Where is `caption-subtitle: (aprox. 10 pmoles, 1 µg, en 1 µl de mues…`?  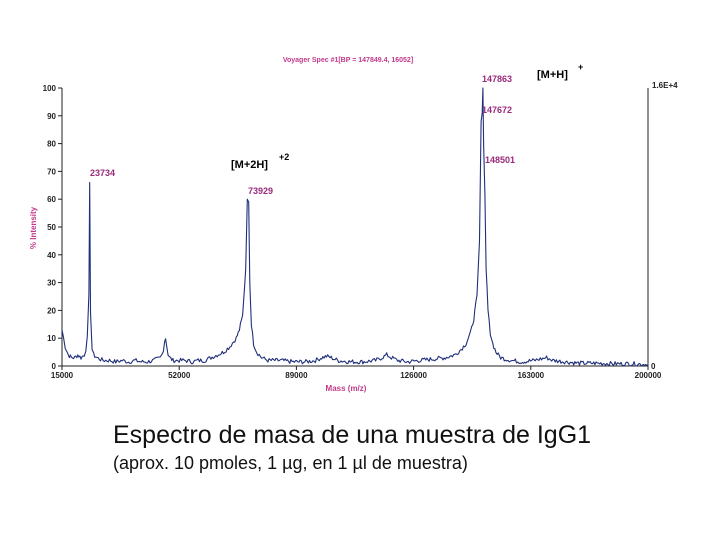
caption-subtitle: (aprox. 10 pmoles, 1 µg, en 1 µl de mues… is located at coordinates (290, 463).